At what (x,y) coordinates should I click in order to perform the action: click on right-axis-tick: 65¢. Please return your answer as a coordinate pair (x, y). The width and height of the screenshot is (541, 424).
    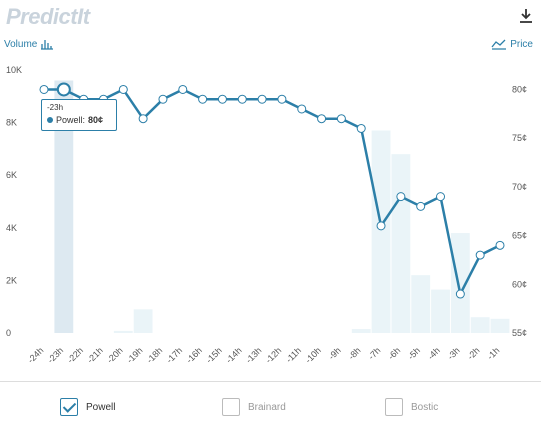
    Looking at the image, I should click on (519, 236).